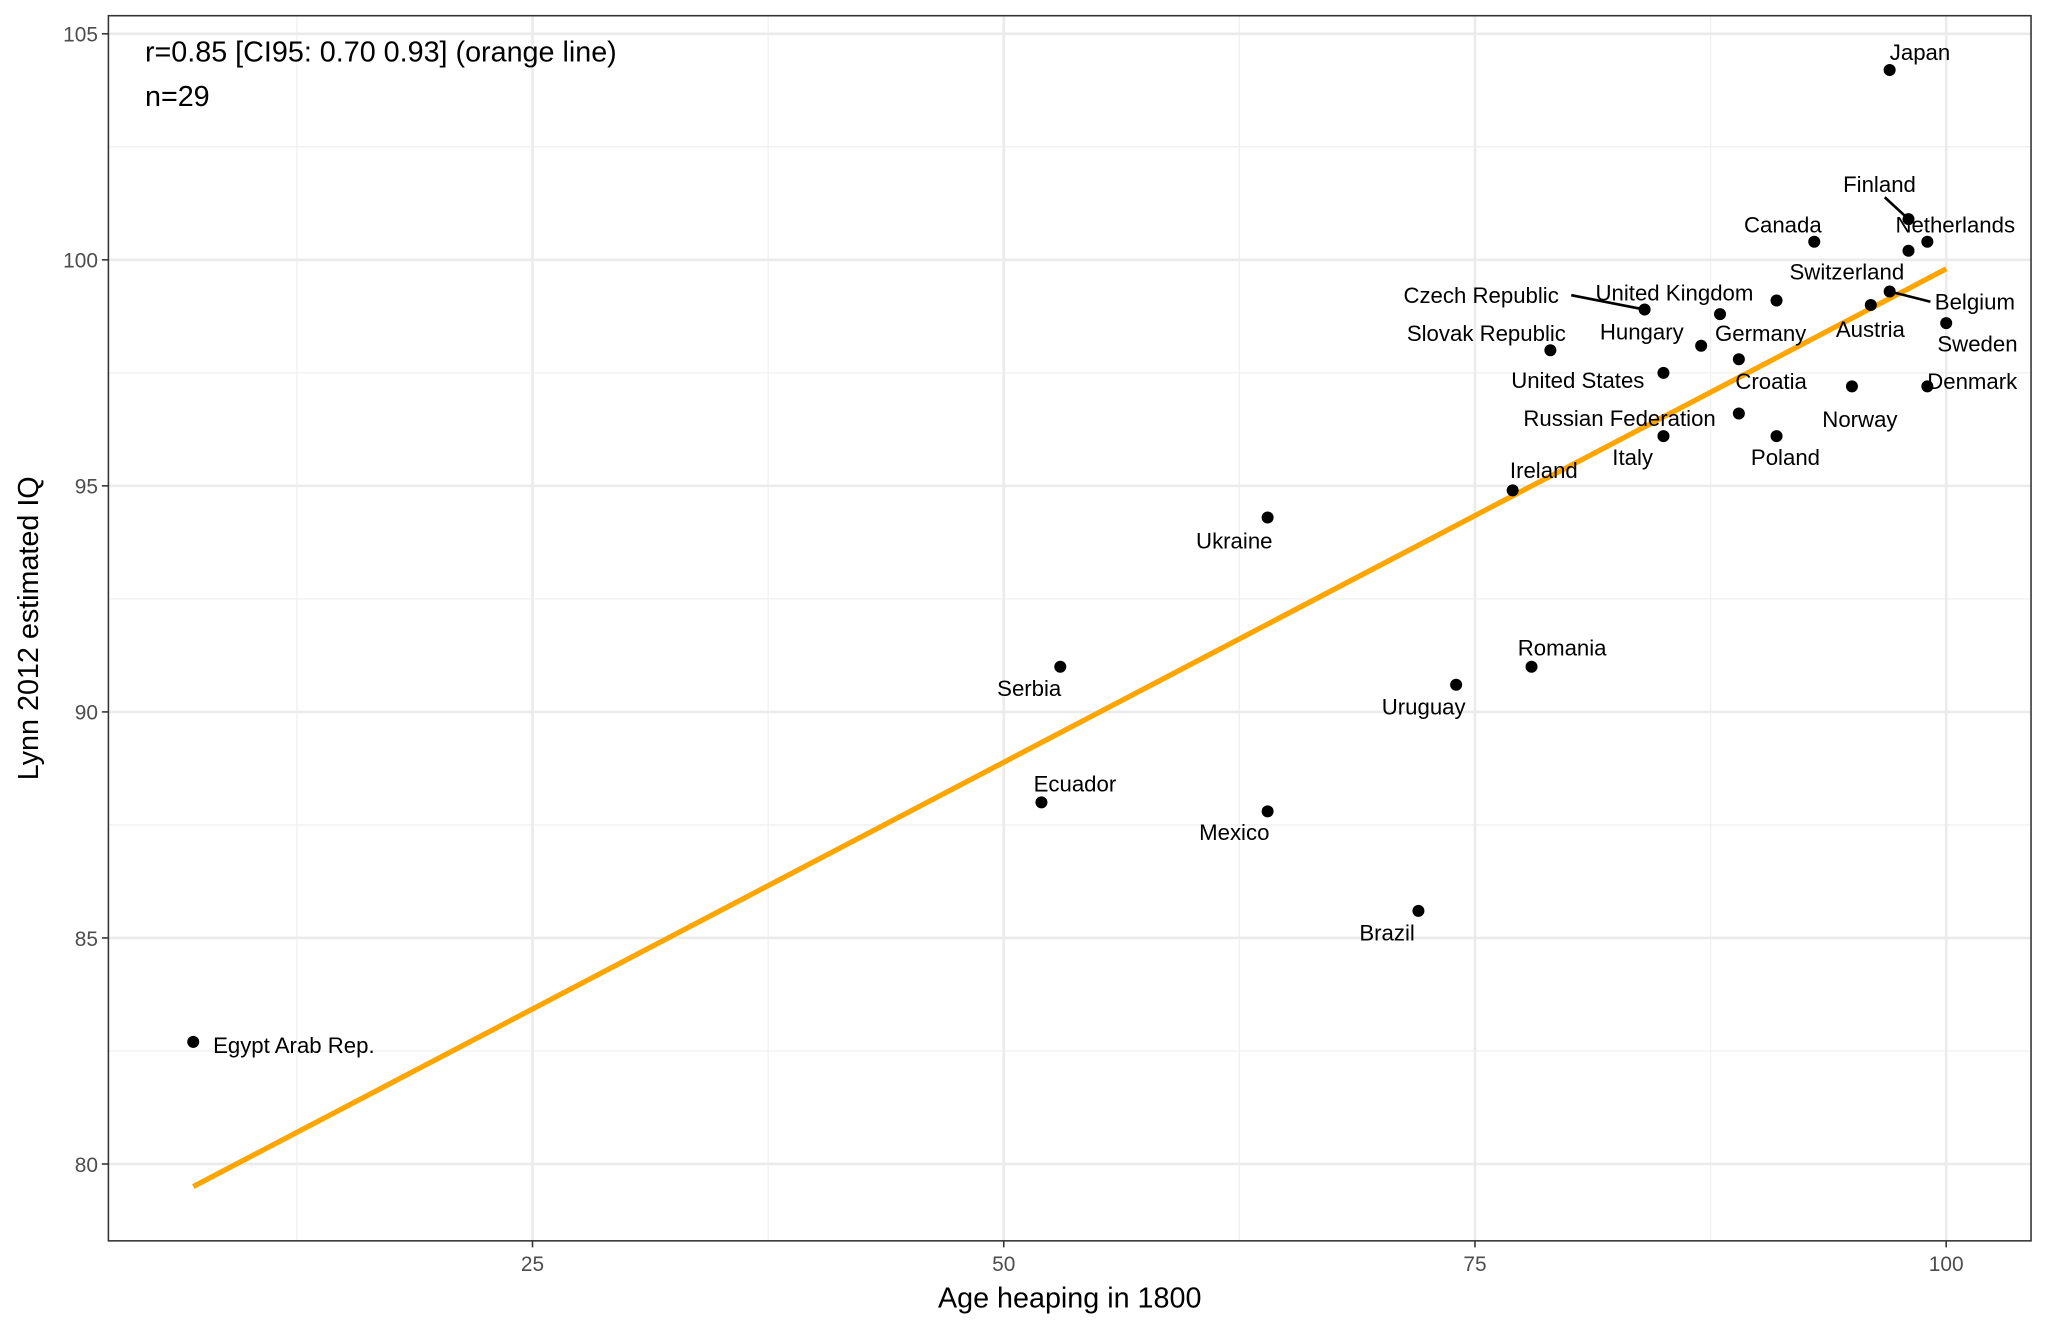 The image size is (2048, 1331). Describe the element at coordinates (1234, 832) in the screenshot. I see `point-label: Mexico` at that location.